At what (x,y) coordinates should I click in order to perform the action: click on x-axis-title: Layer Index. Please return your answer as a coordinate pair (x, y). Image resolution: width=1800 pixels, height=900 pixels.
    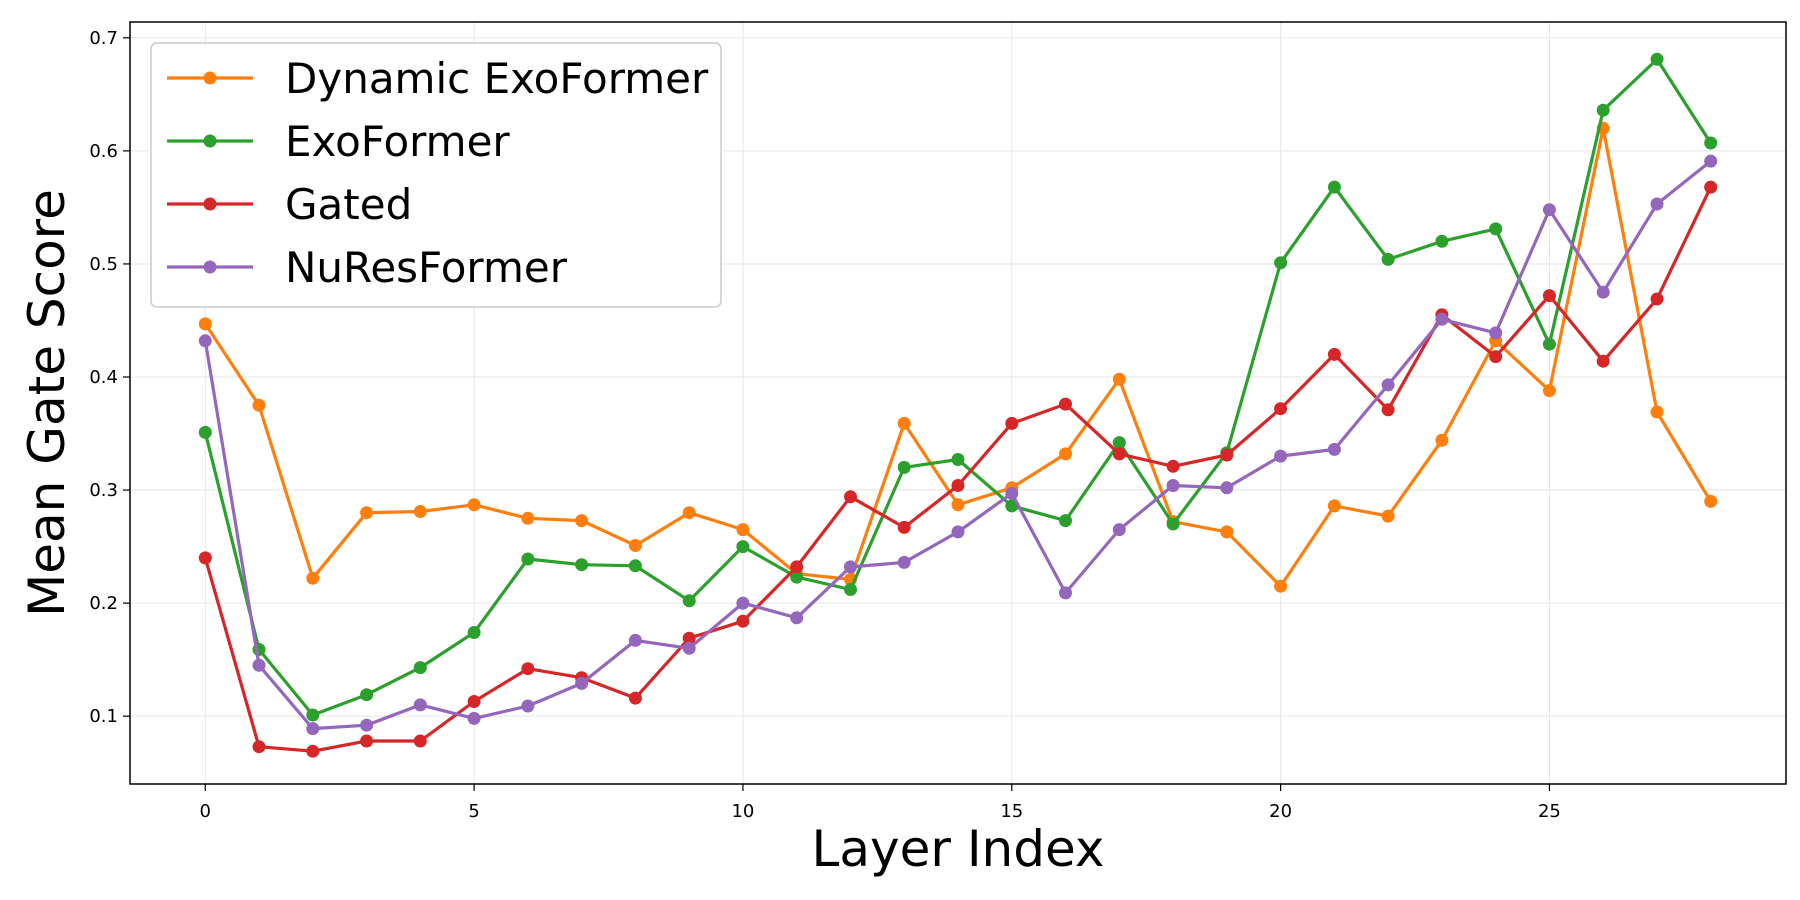
    Looking at the image, I should click on (958, 849).